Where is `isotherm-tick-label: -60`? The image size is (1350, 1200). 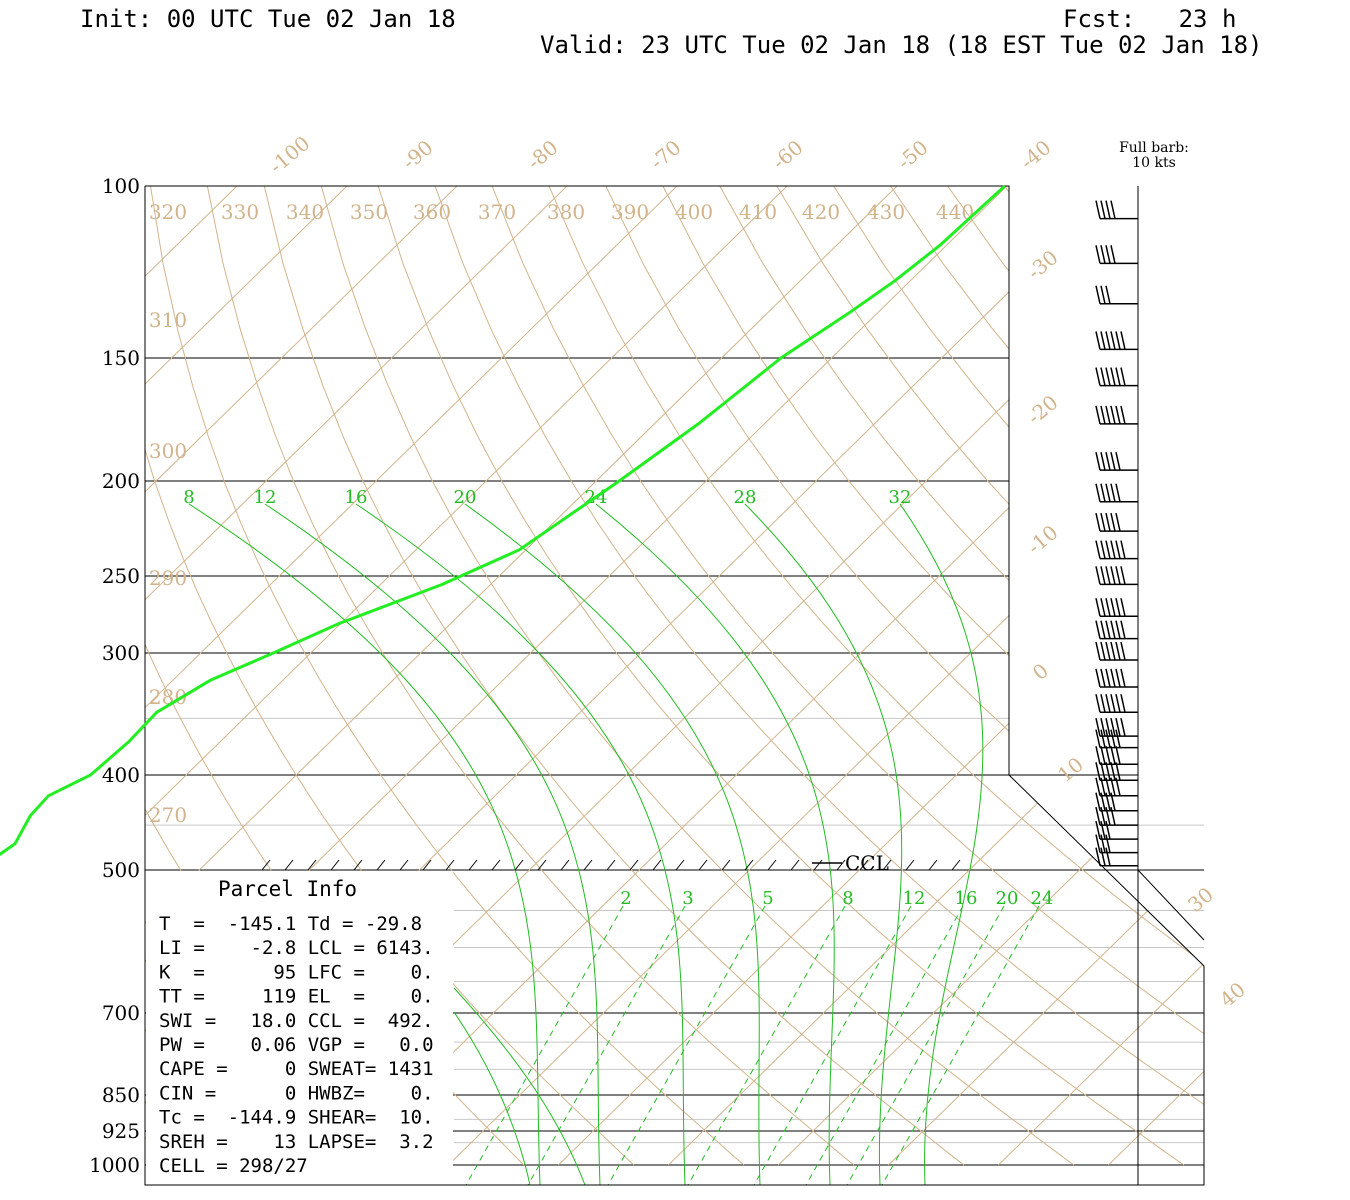 isotherm-tick-label: -60 is located at coordinates (787, 154).